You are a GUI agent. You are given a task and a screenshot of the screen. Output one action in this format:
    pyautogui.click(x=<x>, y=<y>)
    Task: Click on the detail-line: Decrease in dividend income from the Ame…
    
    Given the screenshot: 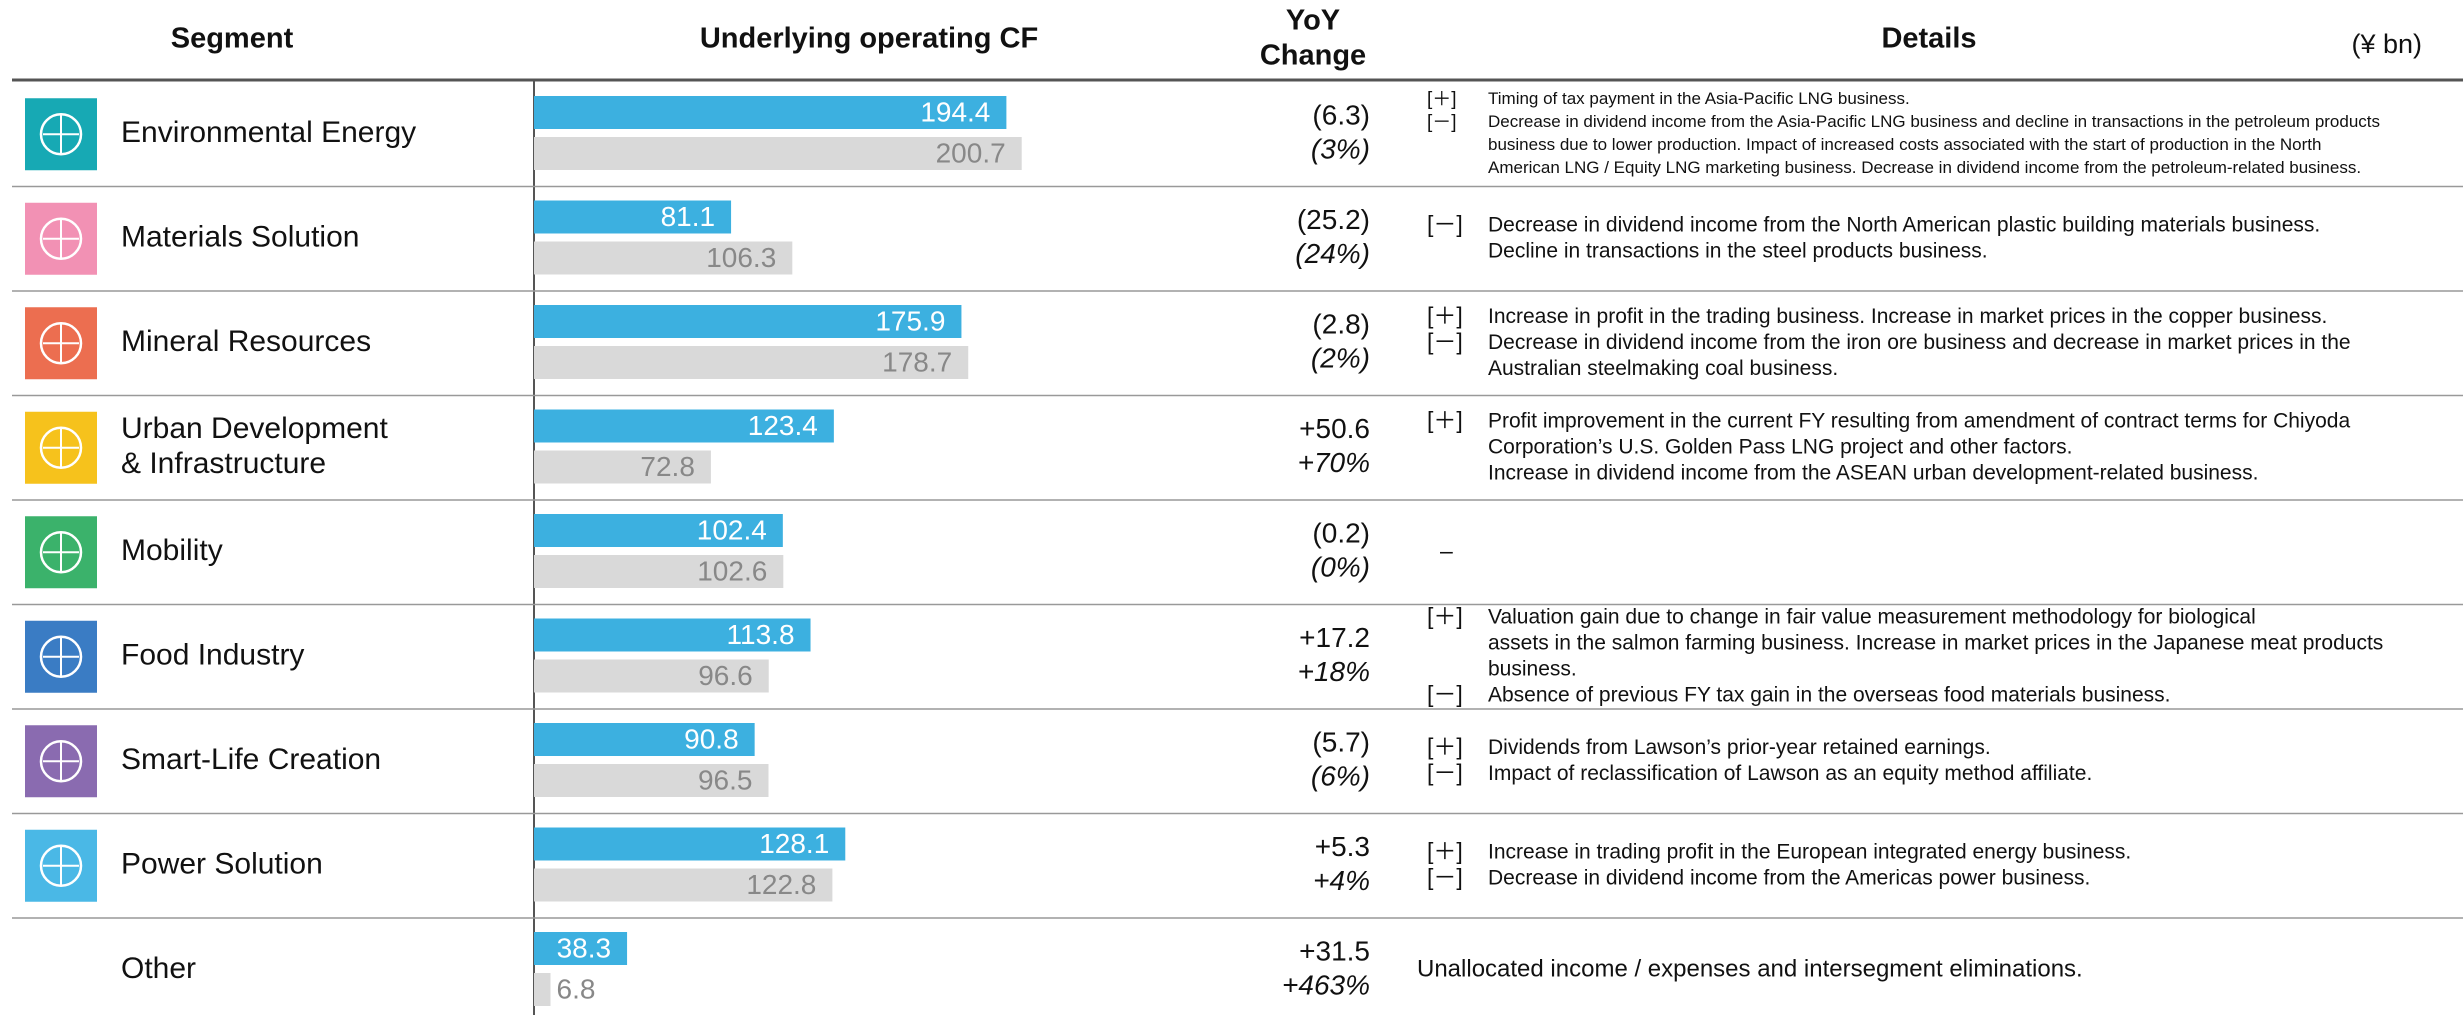 What is the action you would take?
    pyautogui.click(x=1789, y=877)
    